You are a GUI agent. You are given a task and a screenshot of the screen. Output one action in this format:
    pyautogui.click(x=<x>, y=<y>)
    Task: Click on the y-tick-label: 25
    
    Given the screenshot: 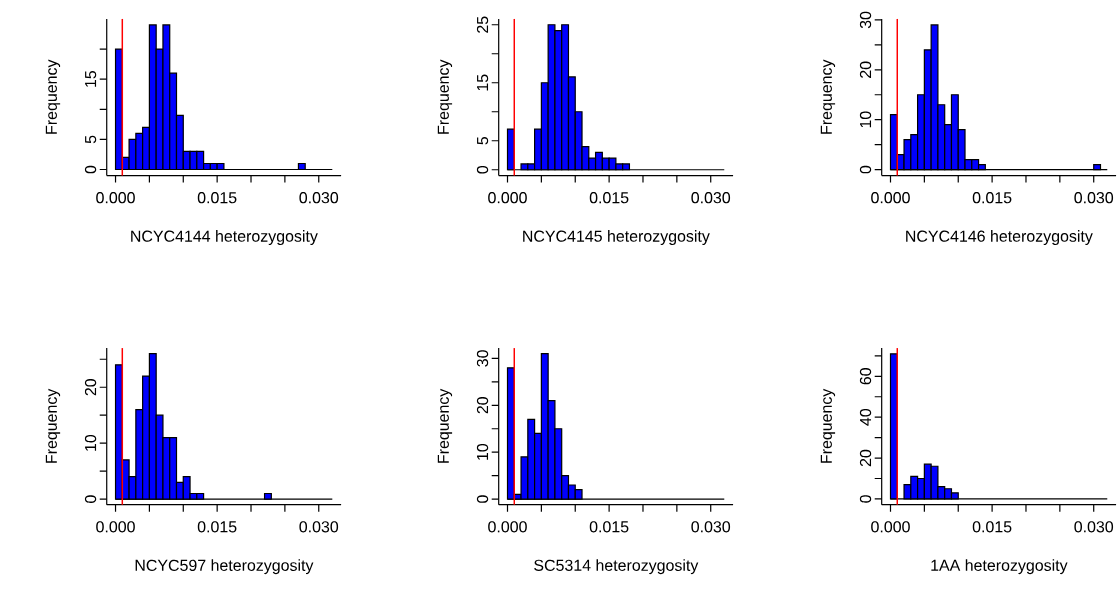 What is the action you would take?
    pyautogui.click(x=482, y=24)
    